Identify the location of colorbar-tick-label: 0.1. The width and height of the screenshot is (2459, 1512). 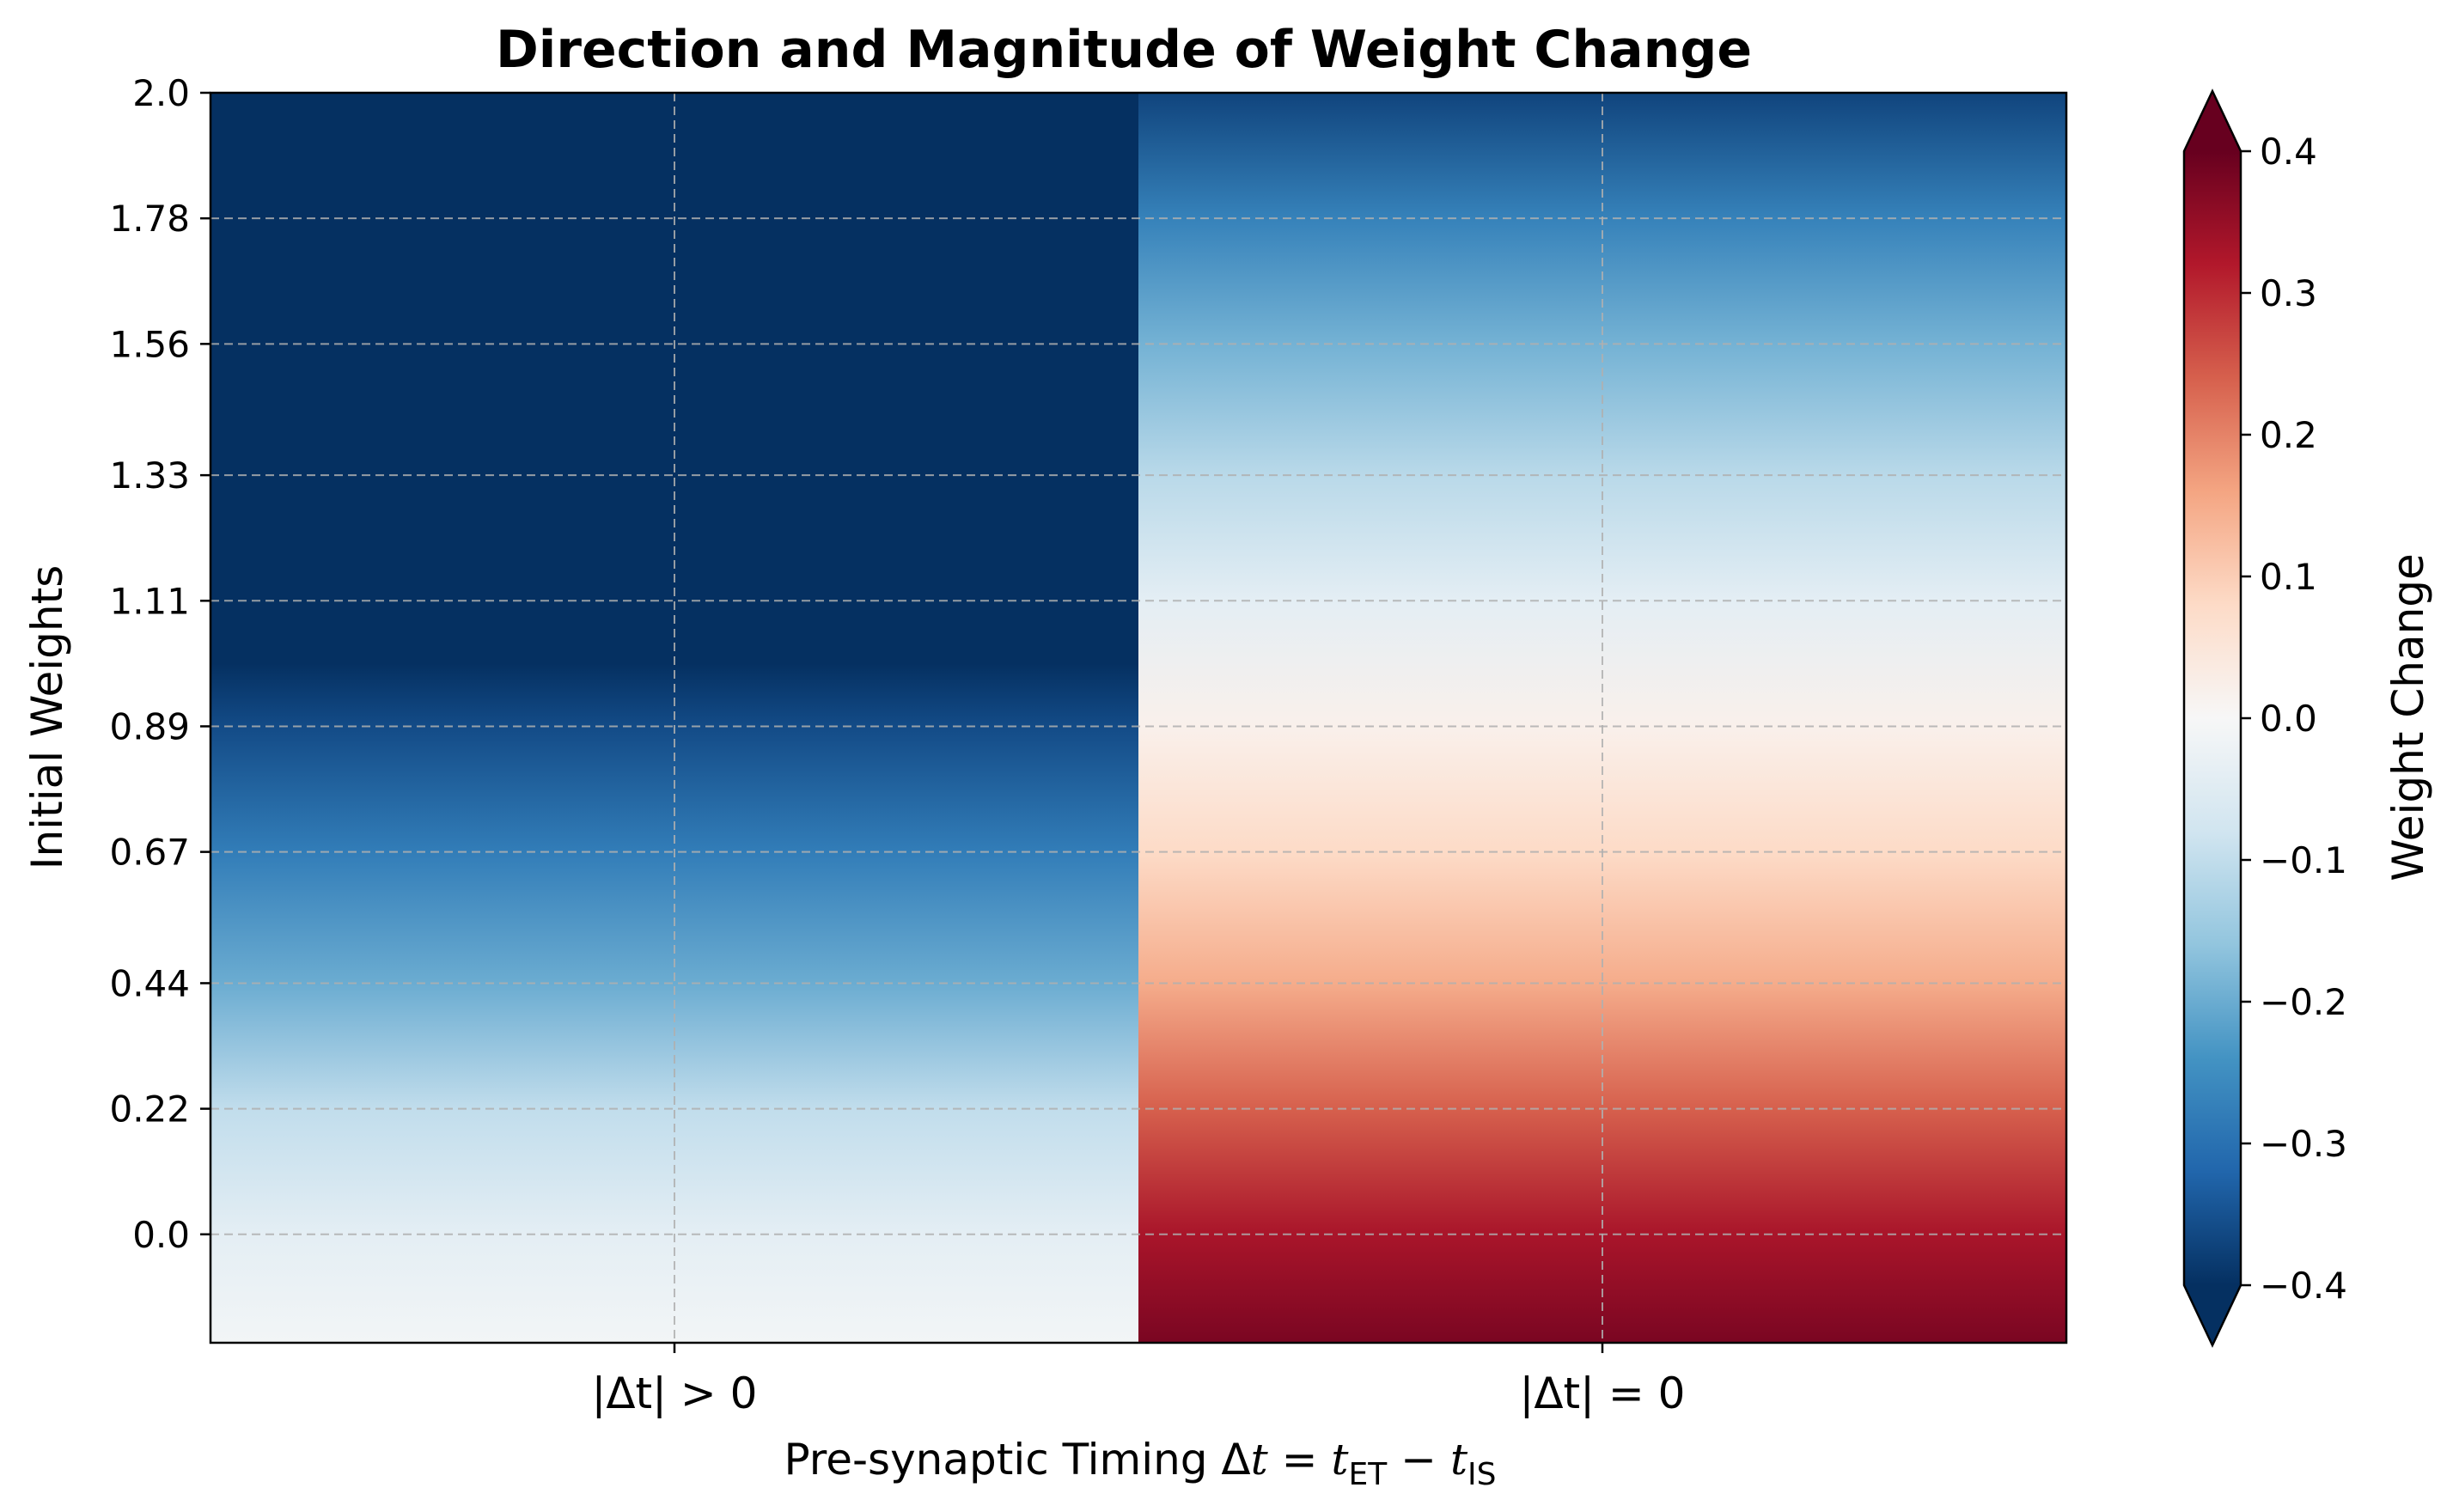
(2288, 577).